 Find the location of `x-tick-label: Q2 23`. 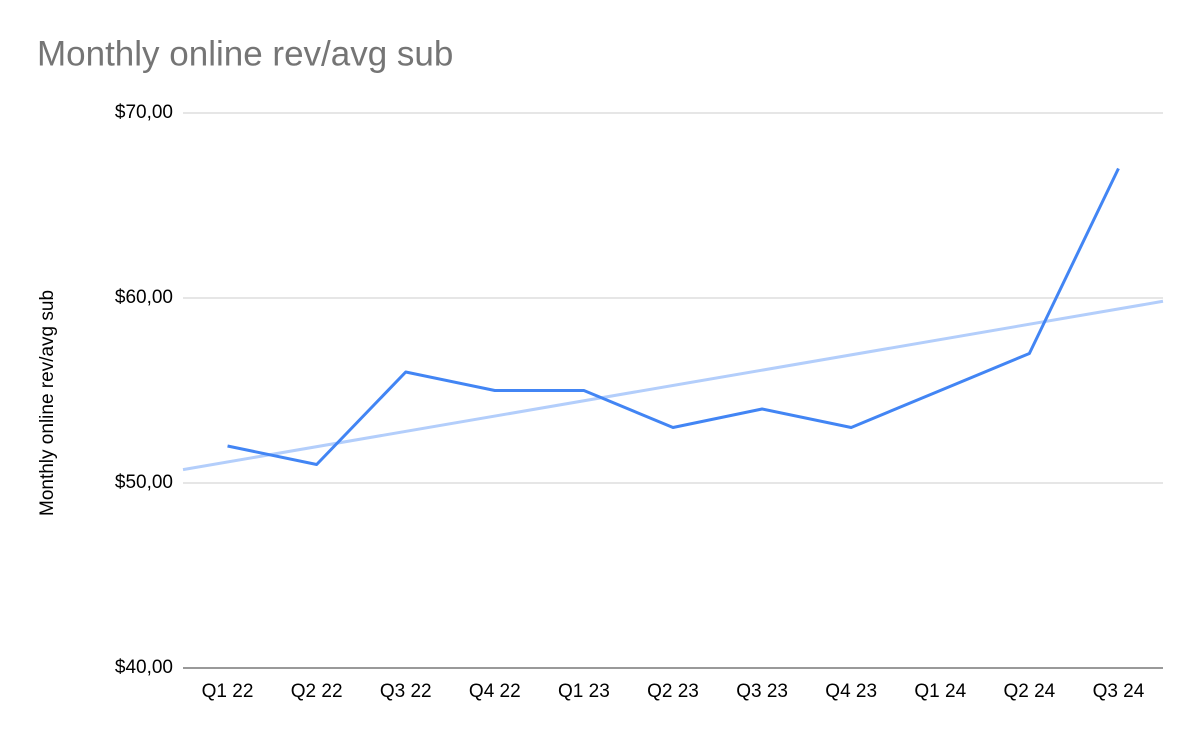

x-tick-label: Q2 23 is located at coordinates (673, 691).